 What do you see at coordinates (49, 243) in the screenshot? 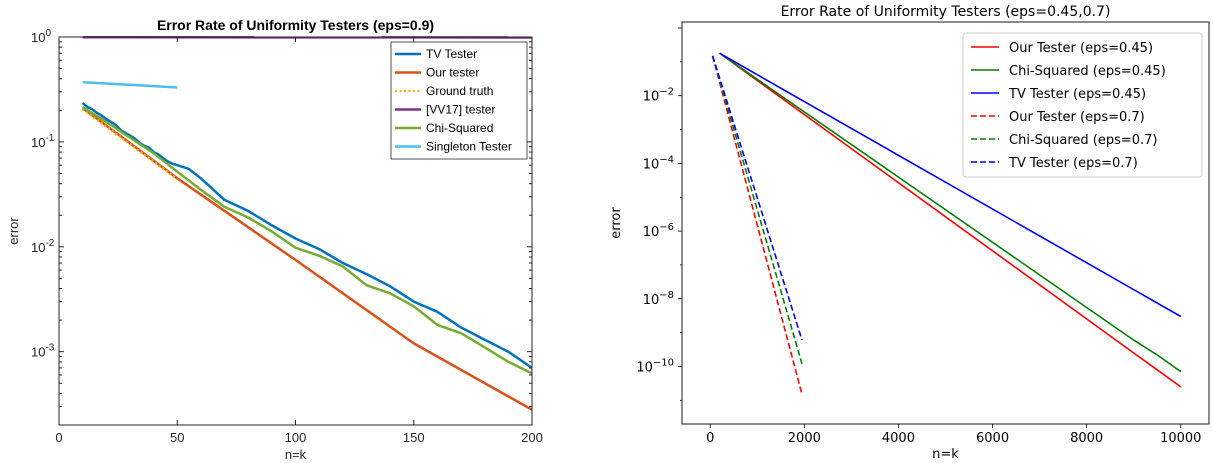
I see `y-tick-exponent: -2` at bounding box center [49, 243].